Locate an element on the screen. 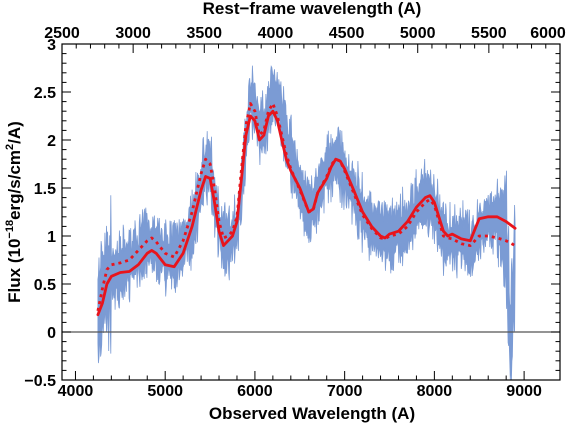 The height and width of the screenshot is (423, 570). y-tick-label: 2 is located at coordinates (51, 141).